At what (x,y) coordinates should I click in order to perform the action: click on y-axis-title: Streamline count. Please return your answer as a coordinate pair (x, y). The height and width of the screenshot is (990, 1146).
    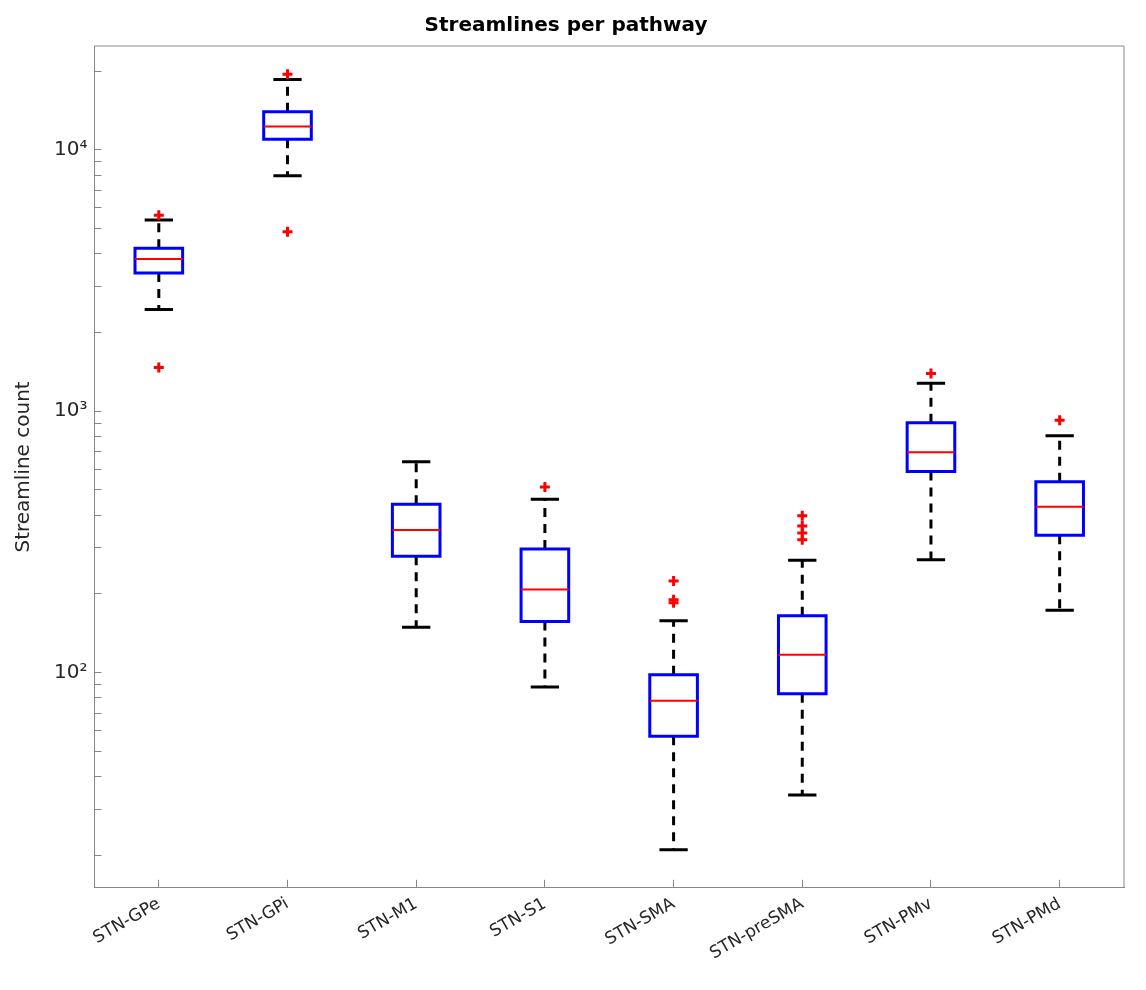
    Looking at the image, I should click on (22, 467).